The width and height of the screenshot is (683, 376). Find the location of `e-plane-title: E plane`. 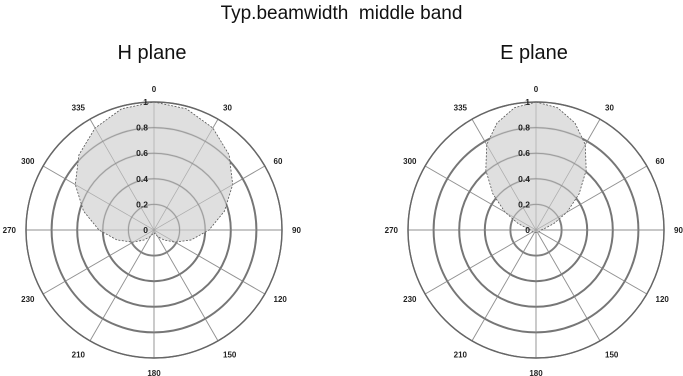

e-plane-title: E plane is located at coordinates (534, 53).